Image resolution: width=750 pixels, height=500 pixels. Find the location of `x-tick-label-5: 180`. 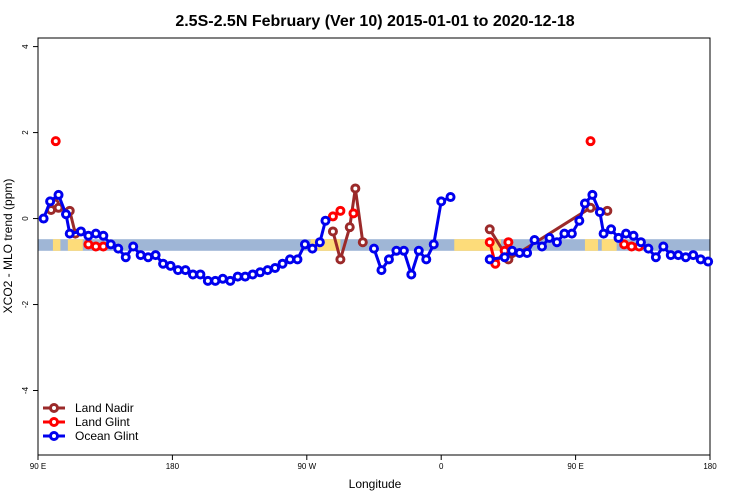

x-tick-label-5: 180 is located at coordinates (710, 466).